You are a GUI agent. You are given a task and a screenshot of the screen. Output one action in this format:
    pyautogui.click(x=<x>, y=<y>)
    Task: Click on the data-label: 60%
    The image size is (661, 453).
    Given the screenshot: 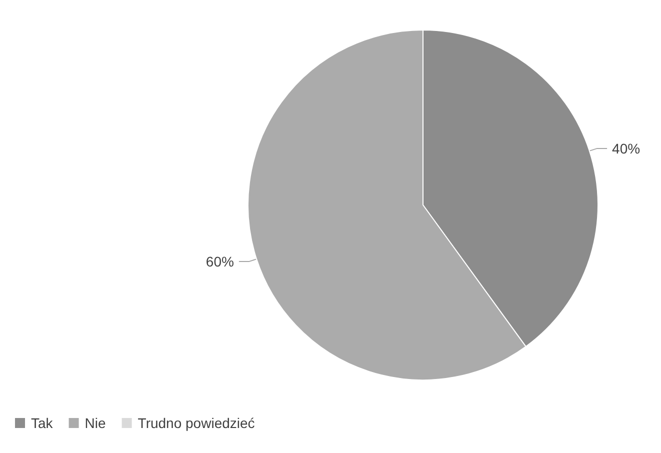 What is the action you would take?
    pyautogui.click(x=220, y=262)
    